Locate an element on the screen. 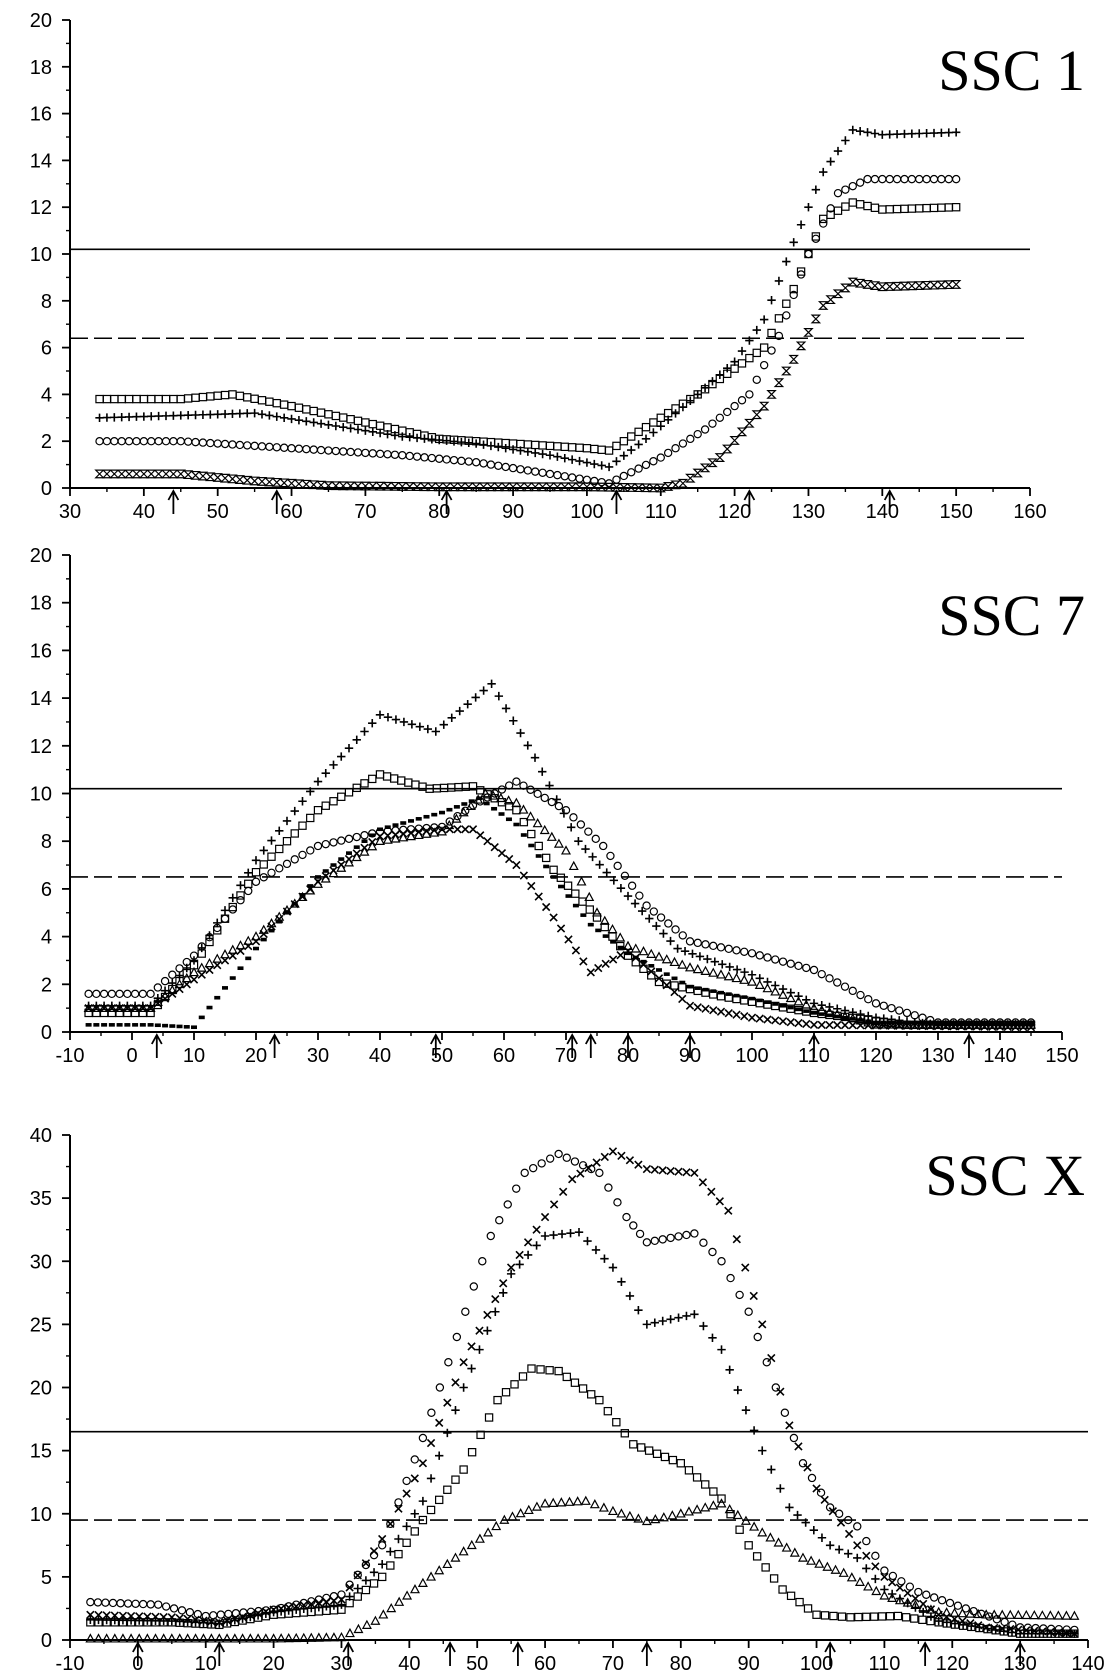 The image size is (1114, 1678). y-tick-label: 8 is located at coordinates (46, 842).